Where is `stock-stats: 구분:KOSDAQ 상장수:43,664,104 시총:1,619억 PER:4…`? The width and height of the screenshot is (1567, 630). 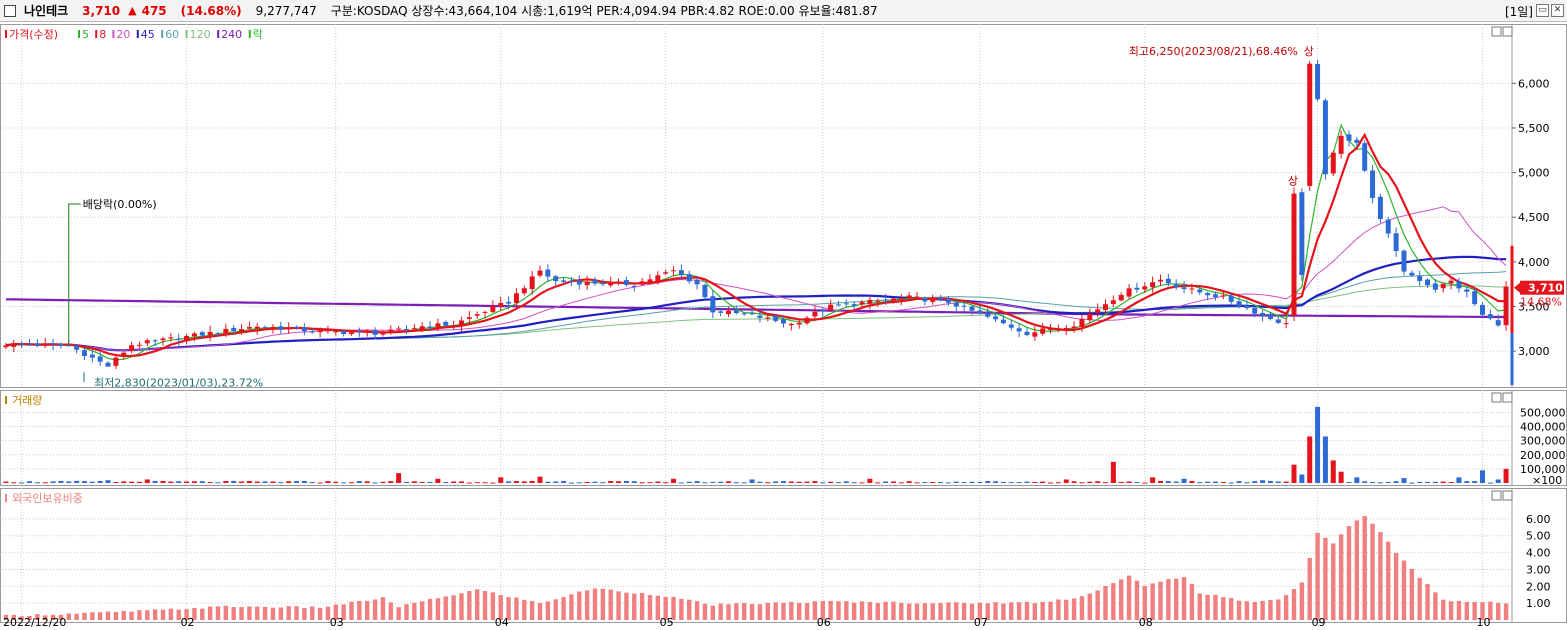 stock-stats: 구분:KOSDAQ 상장수:43,664,104 시총:1,619억 PER:4… is located at coordinates (604, 11).